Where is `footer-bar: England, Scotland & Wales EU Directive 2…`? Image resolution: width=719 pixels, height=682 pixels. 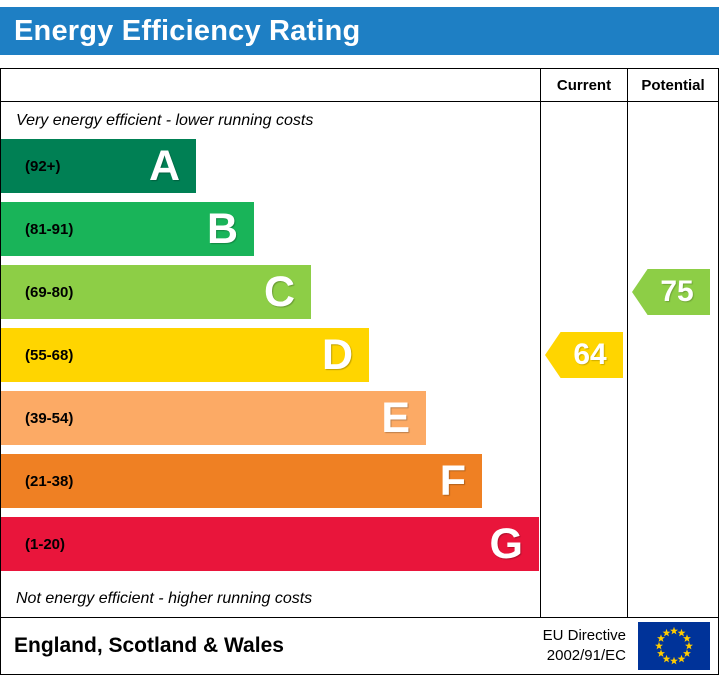
footer-bar: England, Scotland & Wales EU Directive 2… is located at coordinates (359, 646).